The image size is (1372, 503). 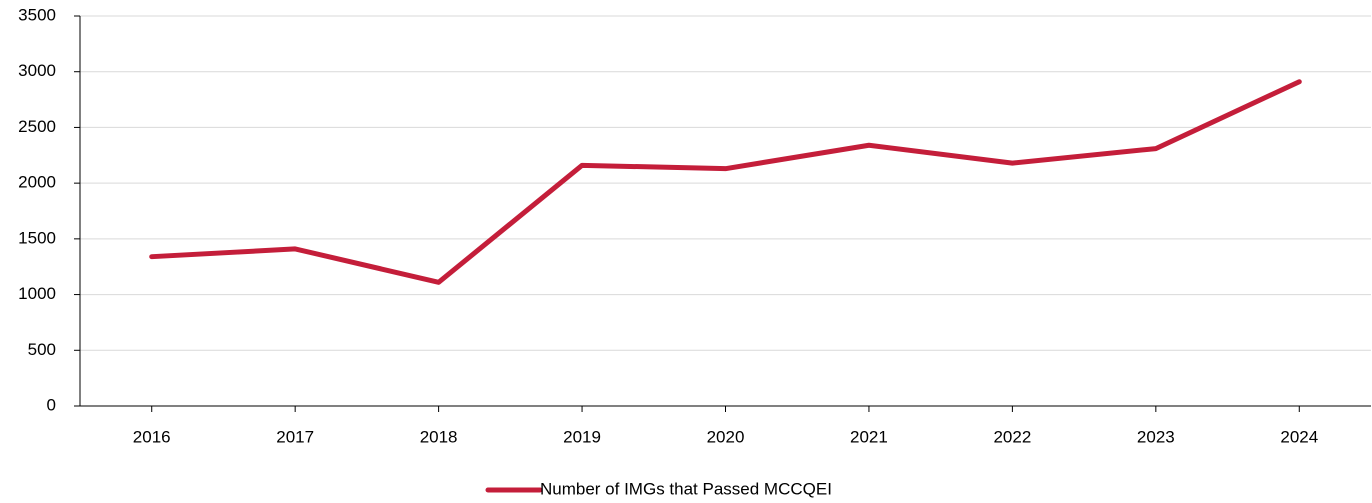 What do you see at coordinates (51, 404) in the screenshot?
I see `y-tick-label: 0` at bounding box center [51, 404].